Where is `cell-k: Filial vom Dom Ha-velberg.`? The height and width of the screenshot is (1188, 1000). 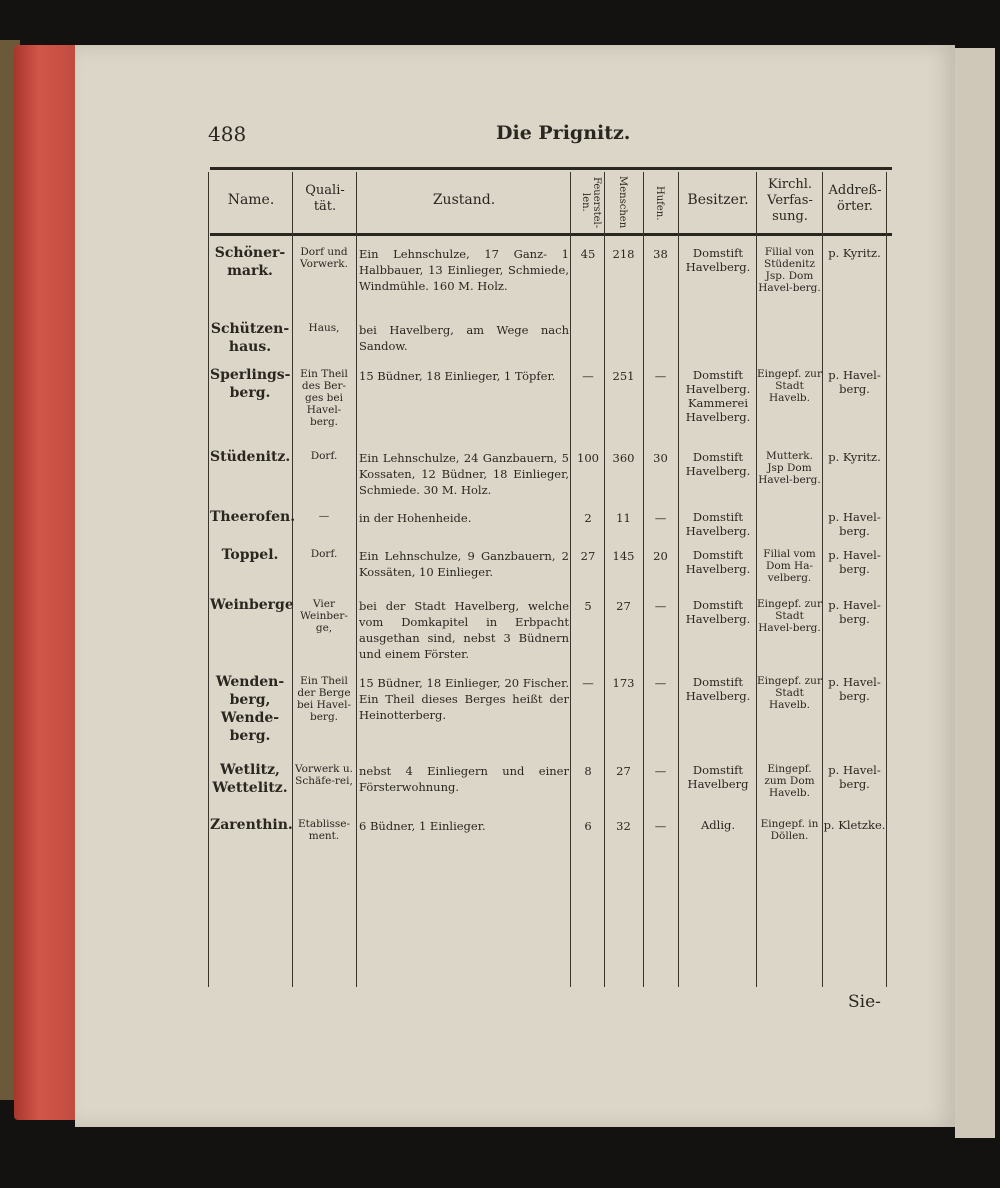
cell-k: Filial vom Dom Ha-velberg. is located at coordinates (789, 566).